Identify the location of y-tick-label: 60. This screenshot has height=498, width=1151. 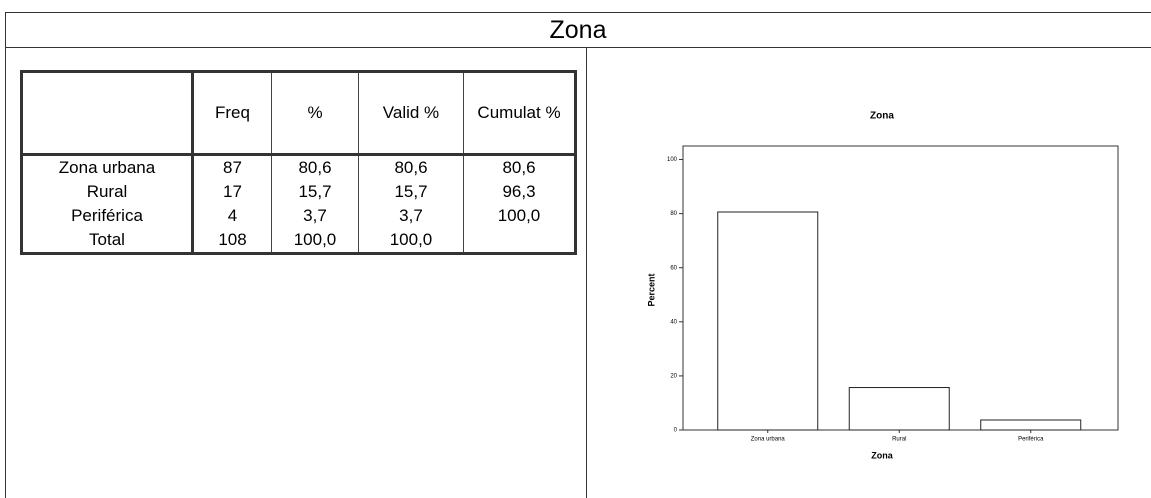
(673, 268).